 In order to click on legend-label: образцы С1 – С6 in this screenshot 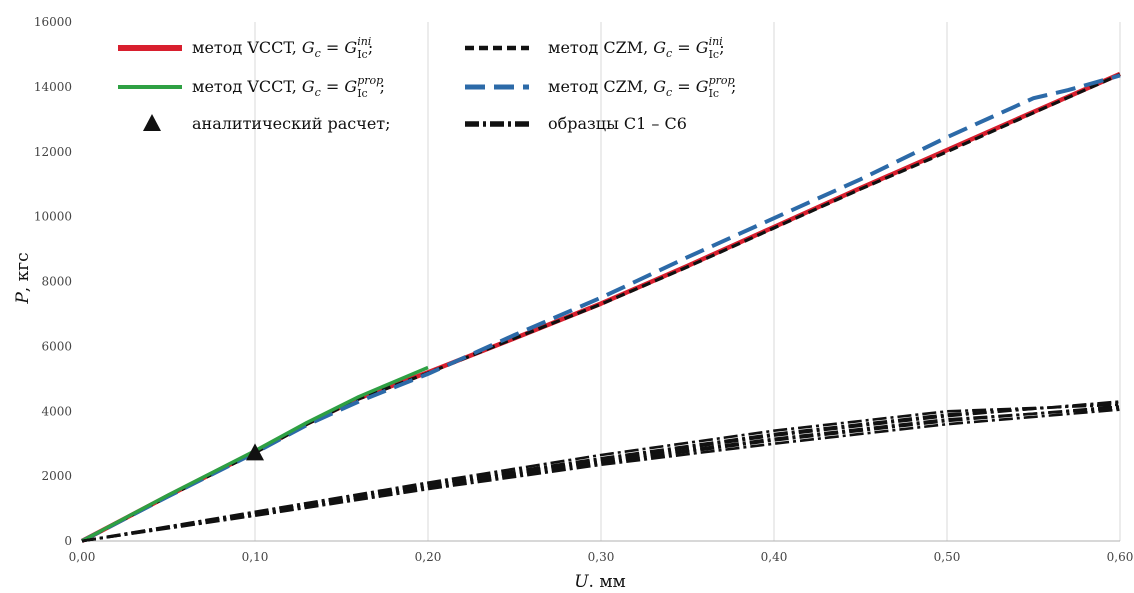, I will do `click(617, 123)`.